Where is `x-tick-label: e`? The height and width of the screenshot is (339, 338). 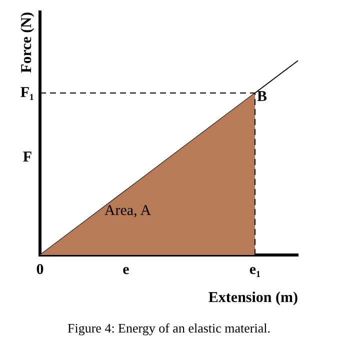 x-tick-label: e is located at coordinates (126, 270).